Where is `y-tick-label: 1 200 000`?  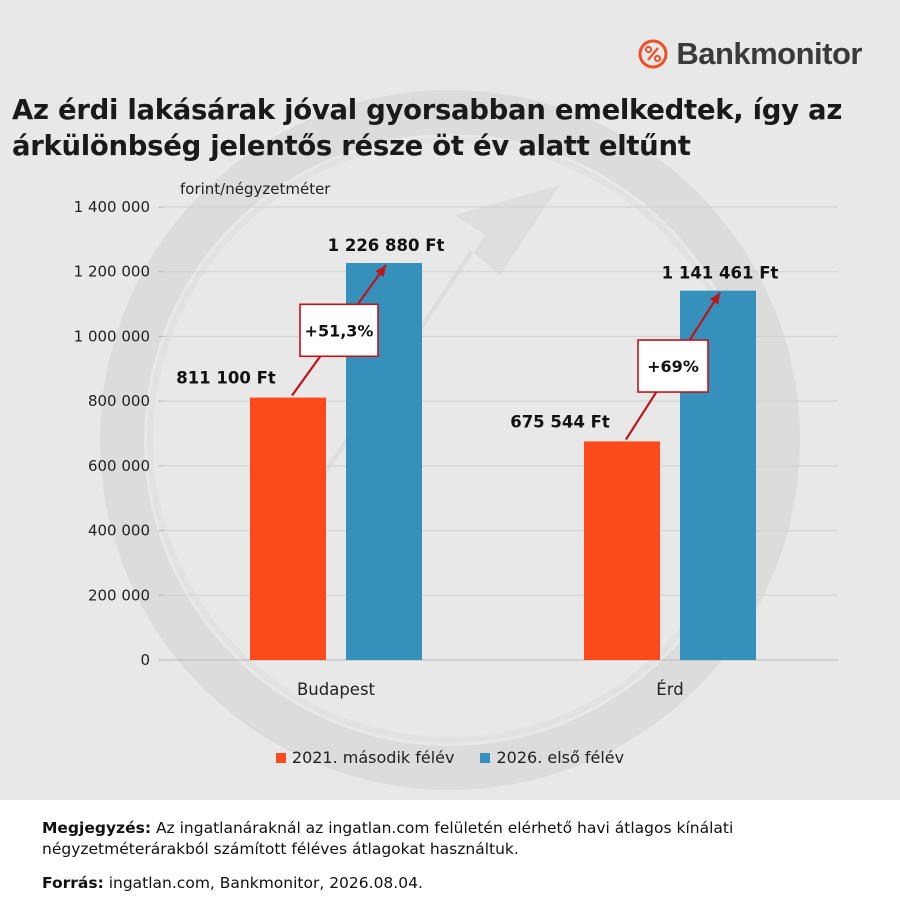 y-tick-label: 1 200 000 is located at coordinates (112, 272).